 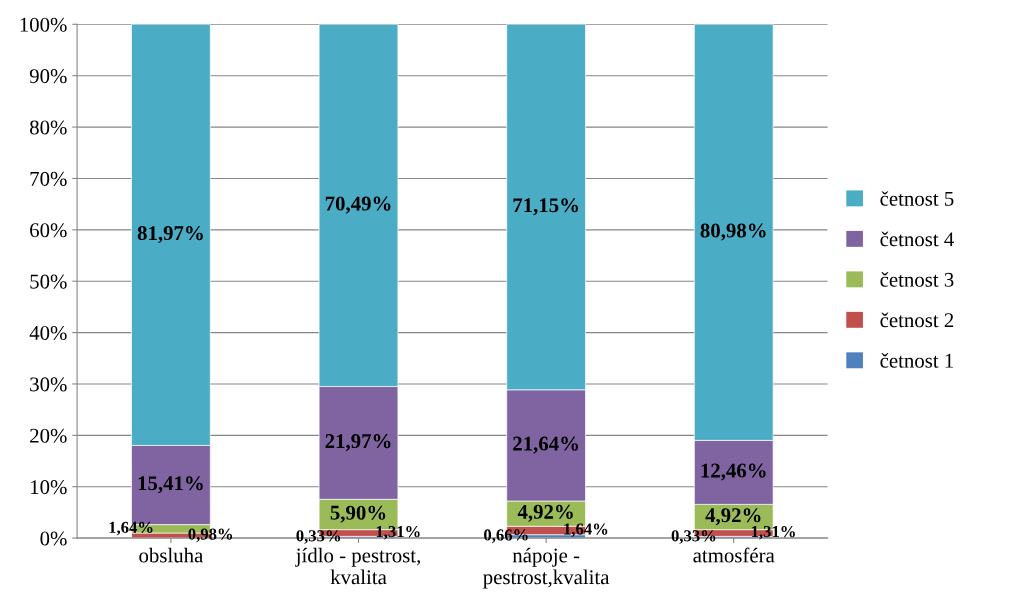 I want to click on y-tick-label: 60%, so click(x=48, y=230).